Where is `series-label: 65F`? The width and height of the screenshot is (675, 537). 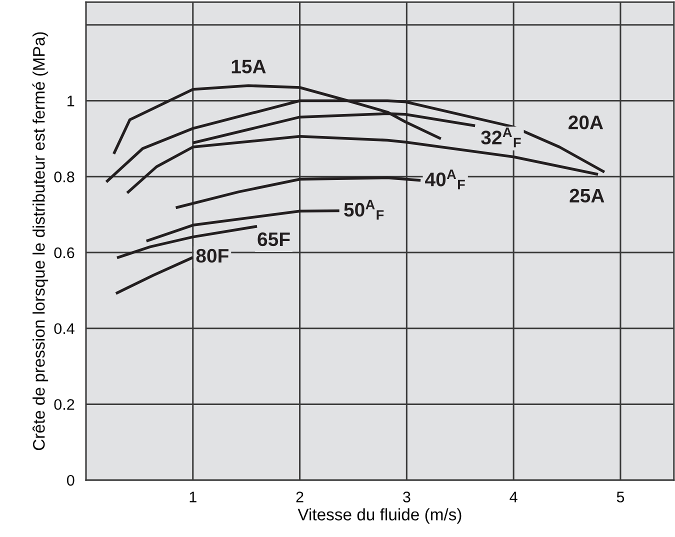
series-label: 65F is located at coordinates (274, 239).